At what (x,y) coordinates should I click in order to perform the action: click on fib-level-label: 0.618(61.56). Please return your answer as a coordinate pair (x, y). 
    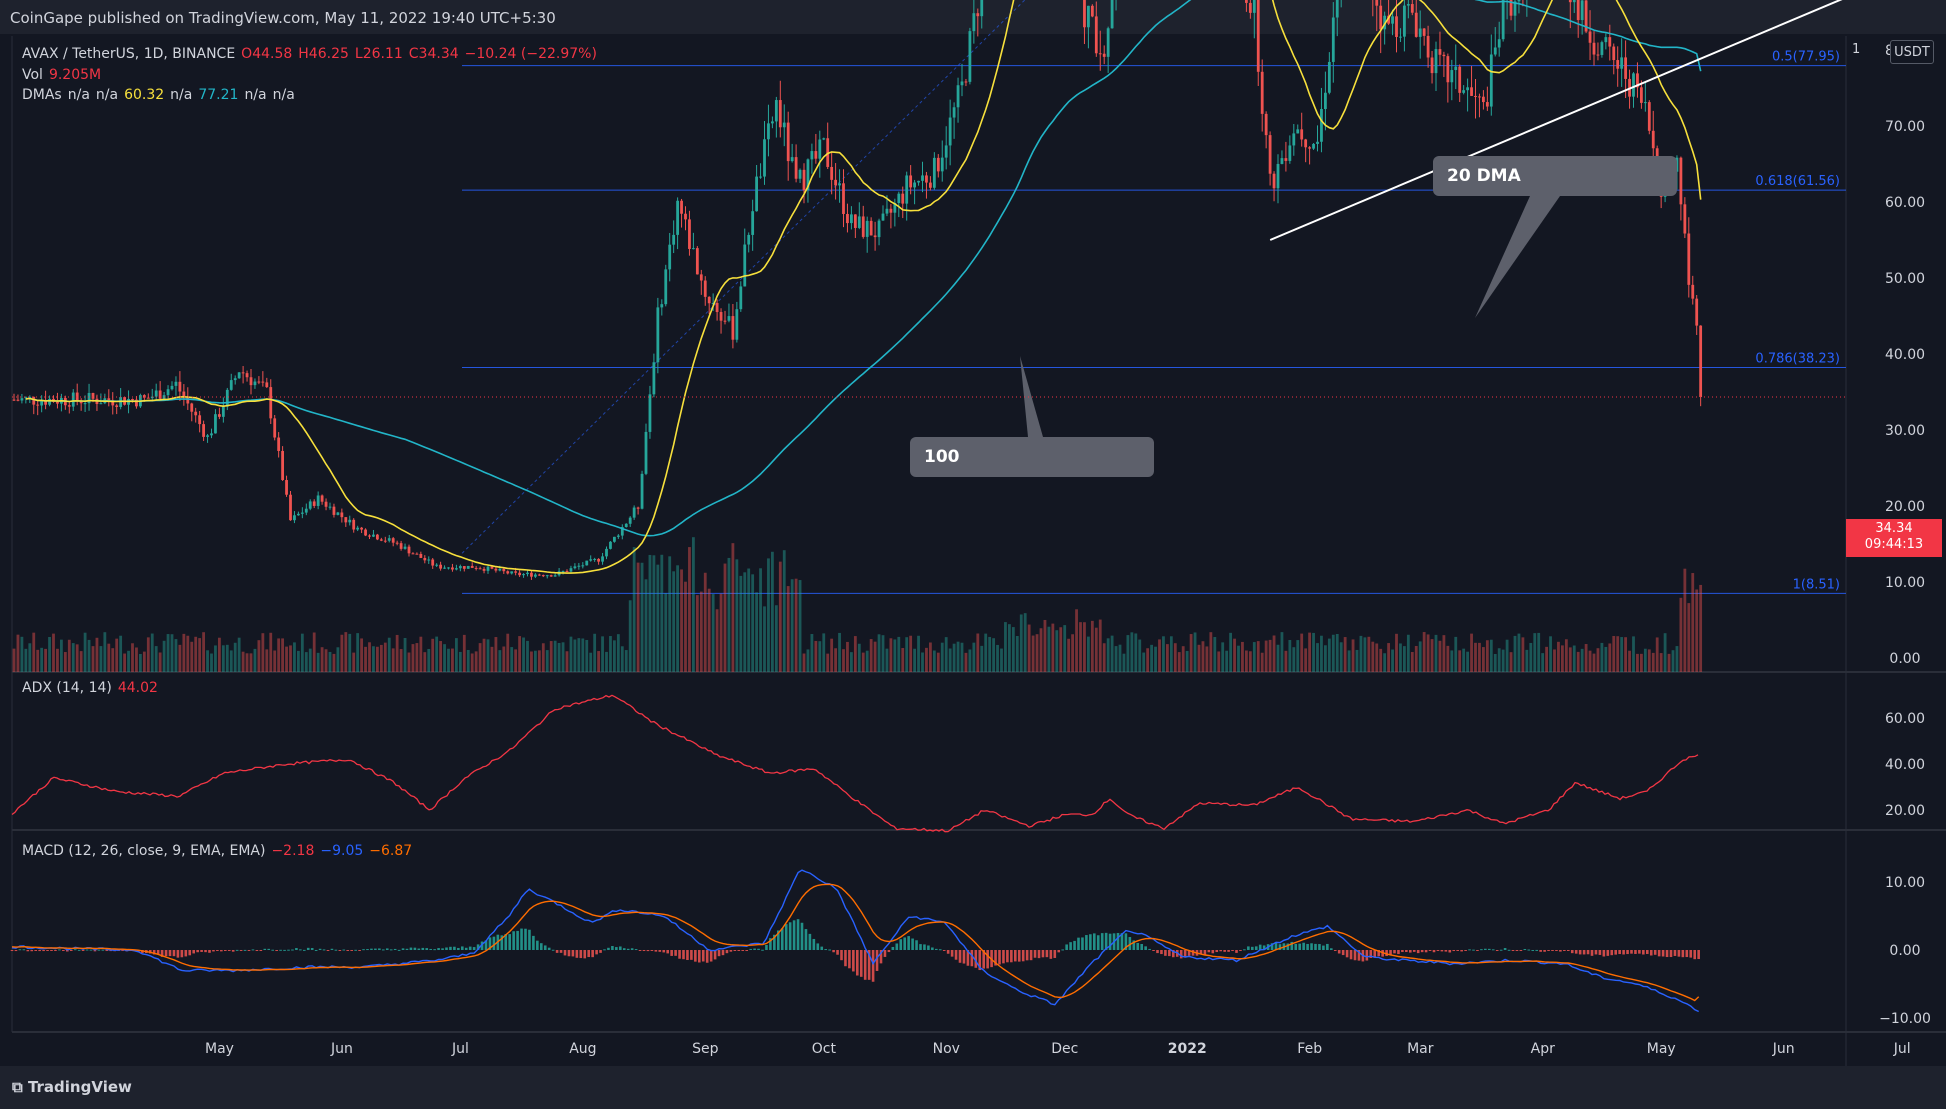
    Looking at the image, I should click on (1797, 181).